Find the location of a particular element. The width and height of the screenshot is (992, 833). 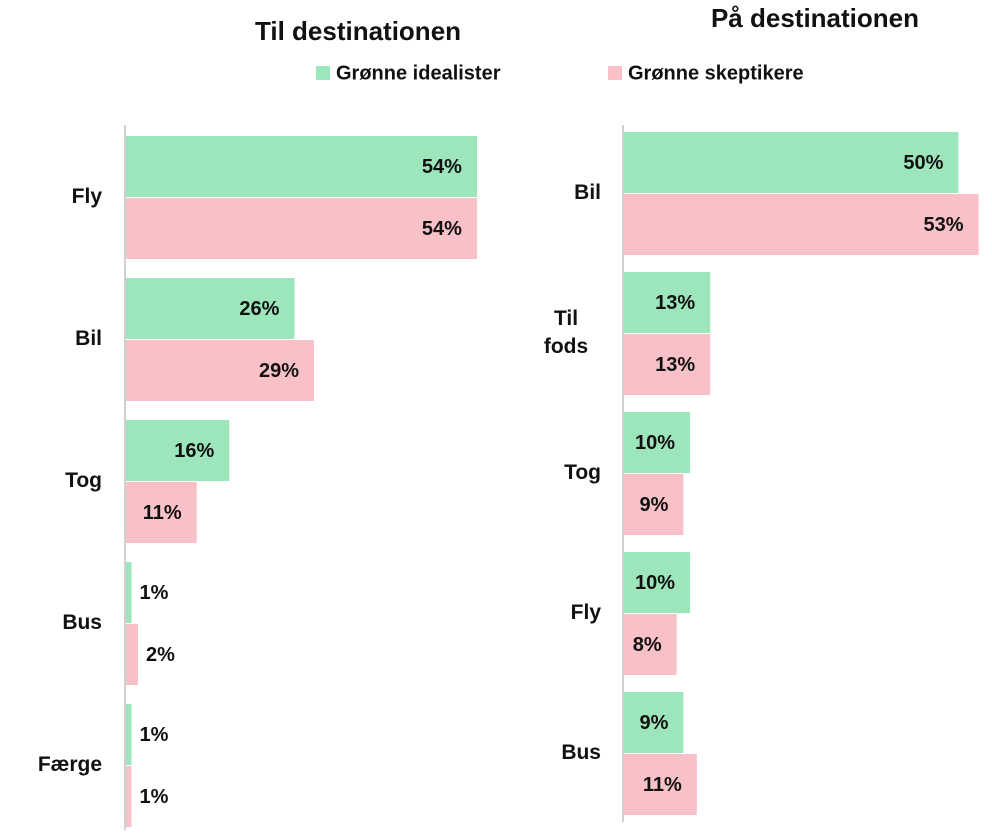

value-label: 50% is located at coordinates (923, 163).